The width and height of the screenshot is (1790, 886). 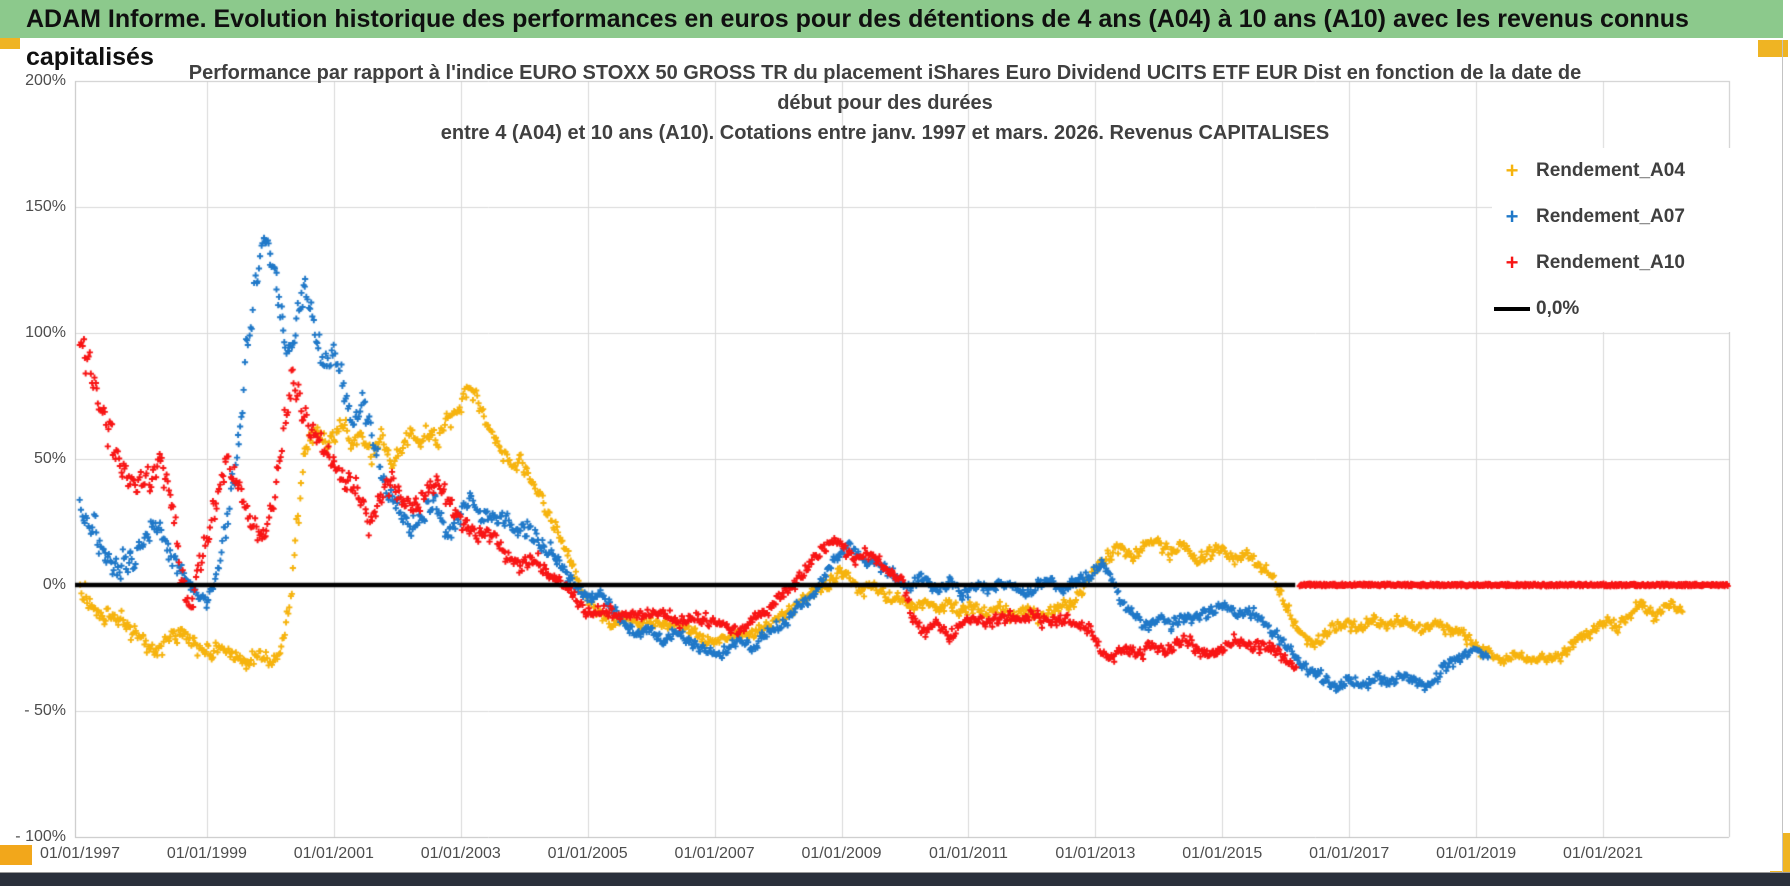 What do you see at coordinates (1773, 48) in the screenshot?
I see `corner-accent-top-right` at bounding box center [1773, 48].